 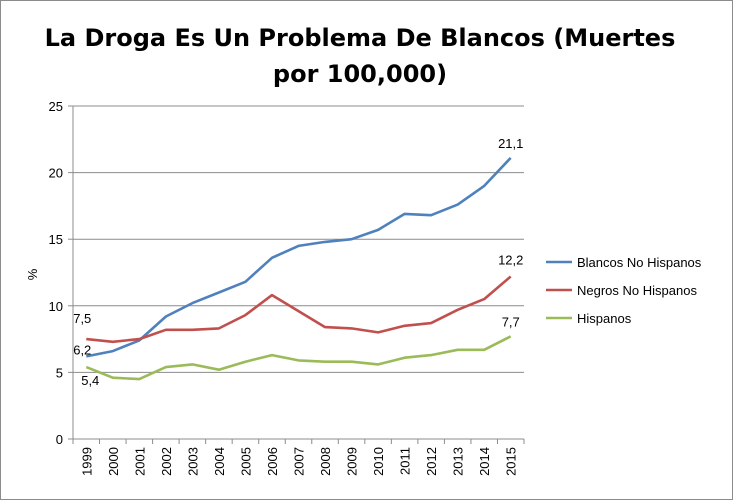 I want to click on x-tick-label: 1999, so click(x=86, y=461).